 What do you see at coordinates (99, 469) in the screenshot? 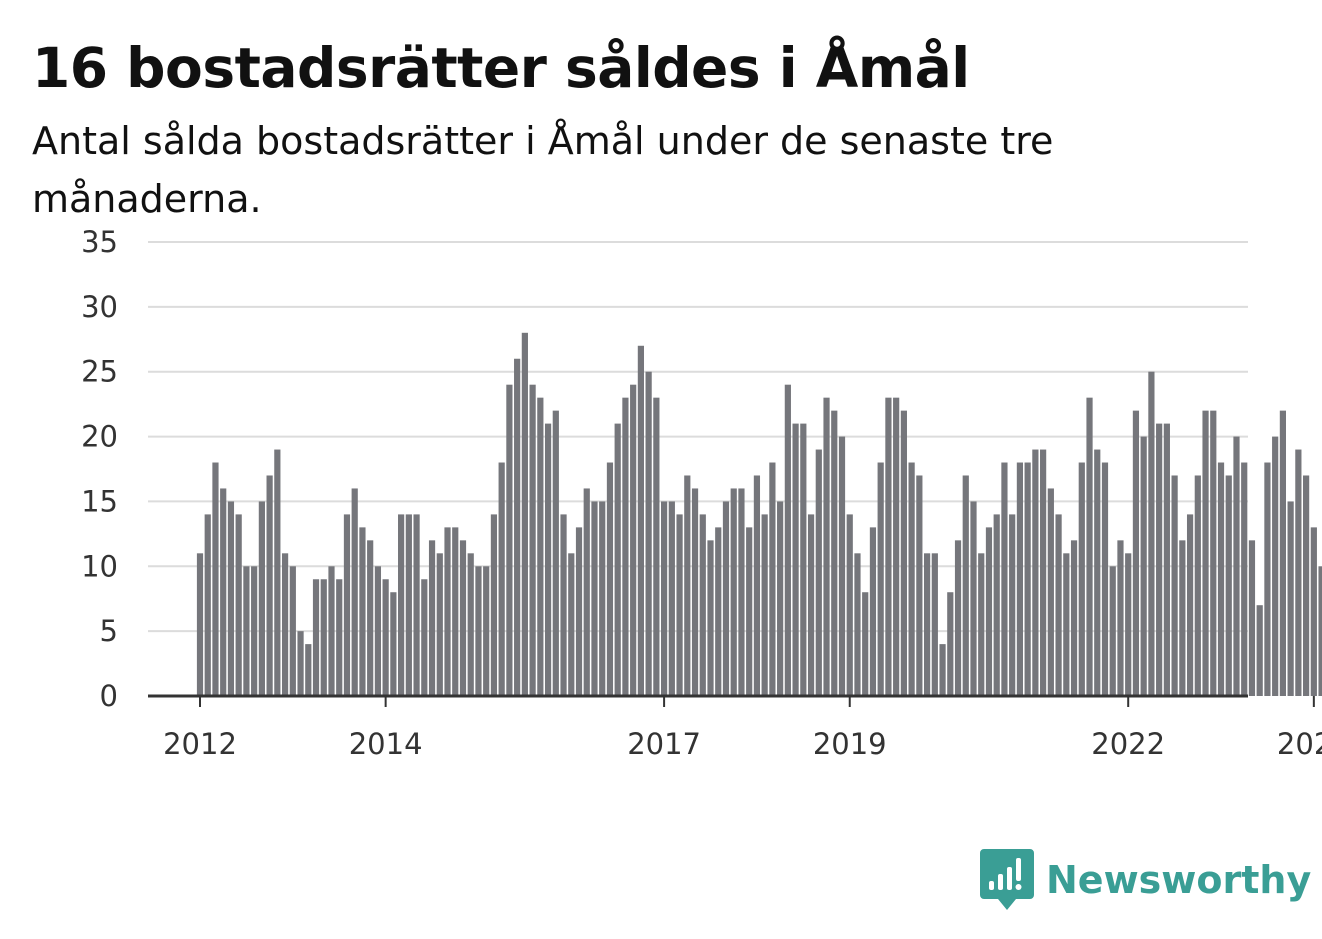
I see `y-axis-ticks: 0 5 10 15 20 25 30 35` at bounding box center [99, 469].